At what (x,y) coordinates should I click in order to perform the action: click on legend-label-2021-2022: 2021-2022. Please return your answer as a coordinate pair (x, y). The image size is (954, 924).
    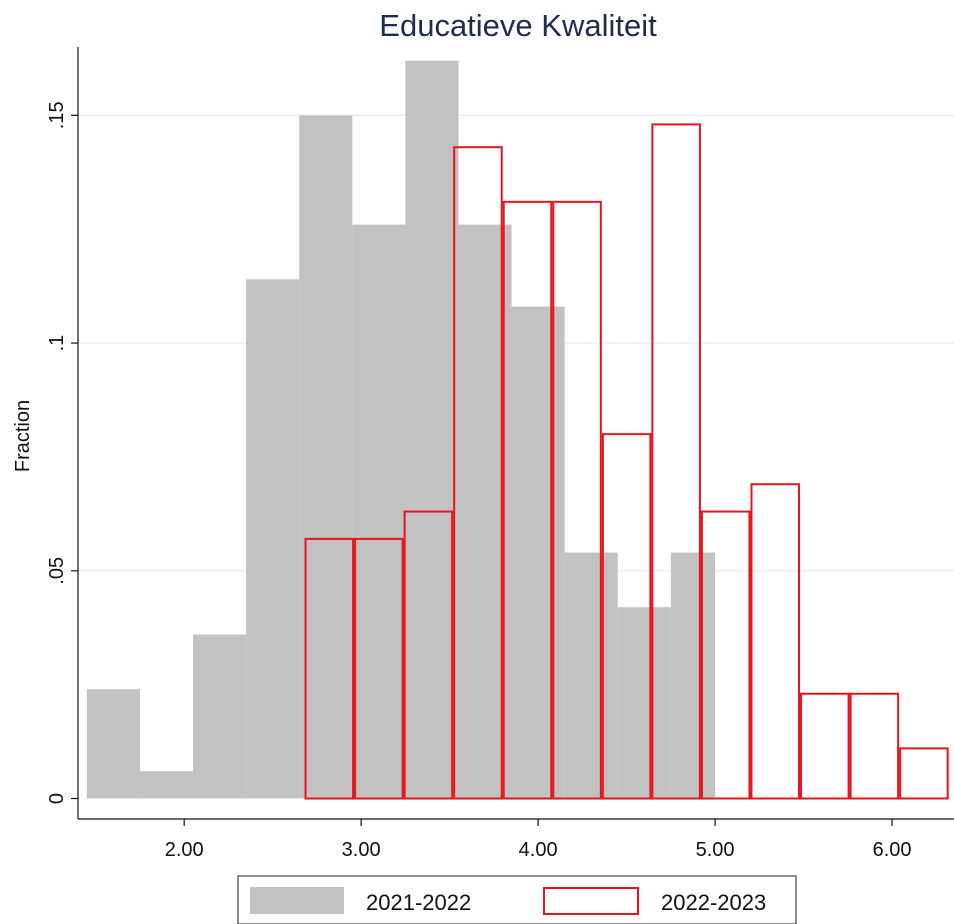
    Looking at the image, I should click on (418, 902).